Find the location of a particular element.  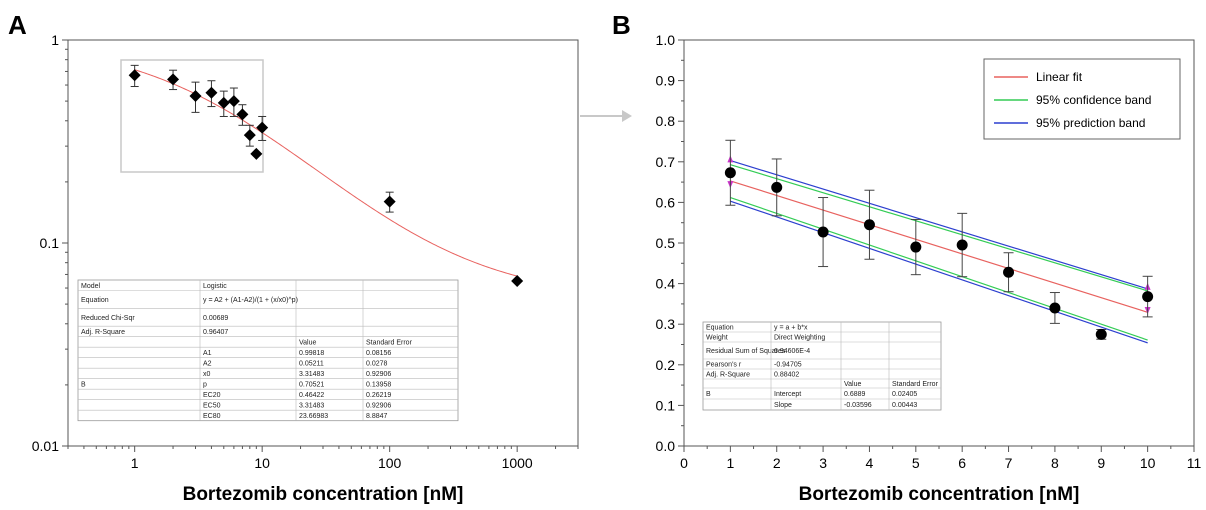

table-cell: EC20 is located at coordinates (212, 395).